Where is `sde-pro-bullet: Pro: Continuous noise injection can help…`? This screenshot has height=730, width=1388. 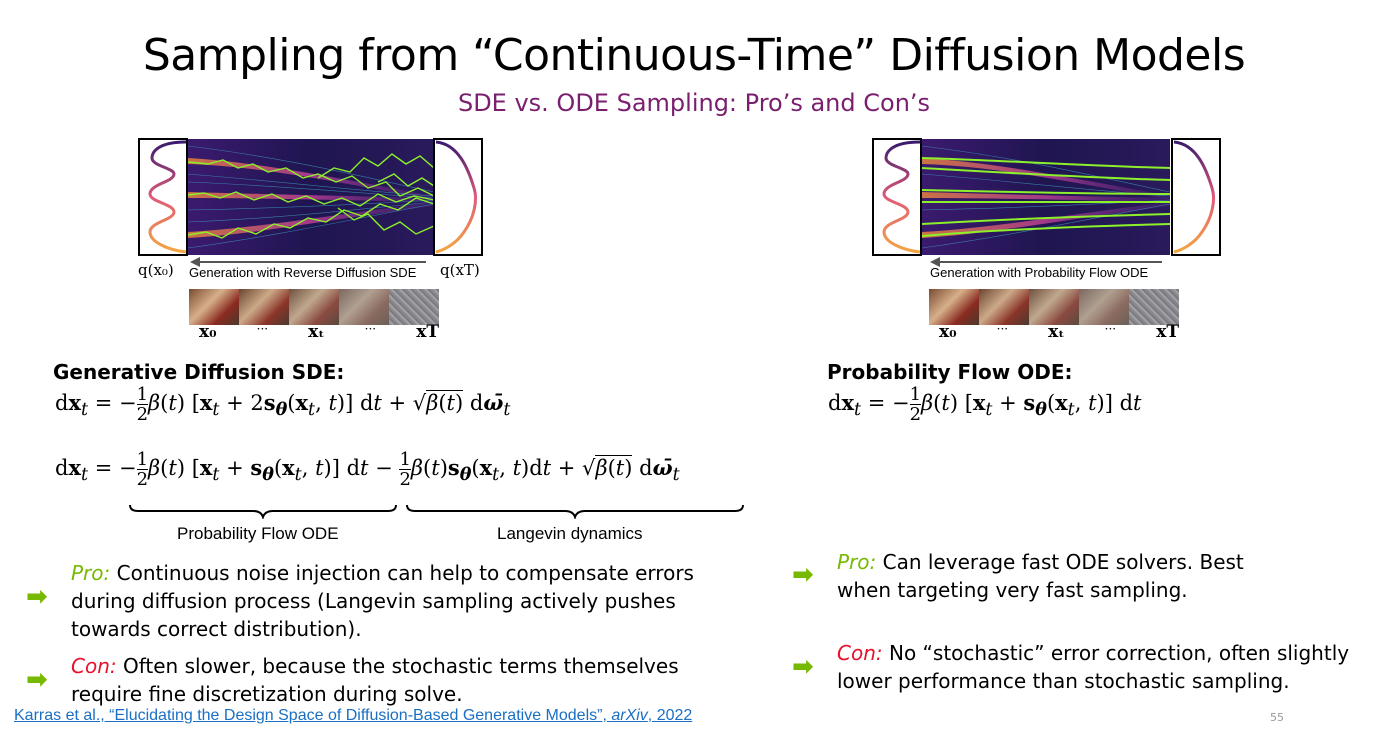 sde-pro-bullet: Pro: Continuous noise injection can help… is located at coordinates (391, 601).